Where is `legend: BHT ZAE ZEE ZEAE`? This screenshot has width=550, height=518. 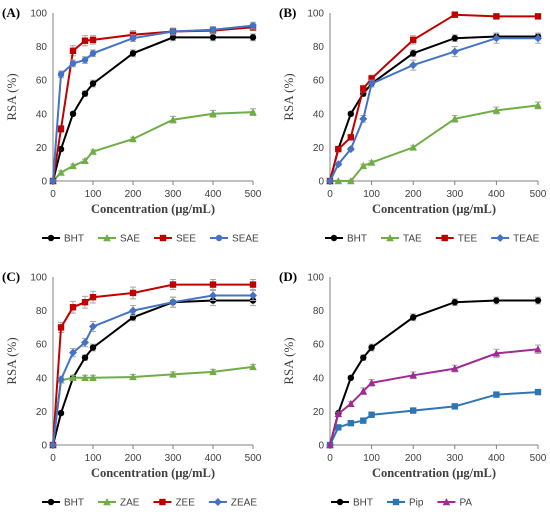
legend: BHT ZAE ZEE ZEAE is located at coordinates (149, 503).